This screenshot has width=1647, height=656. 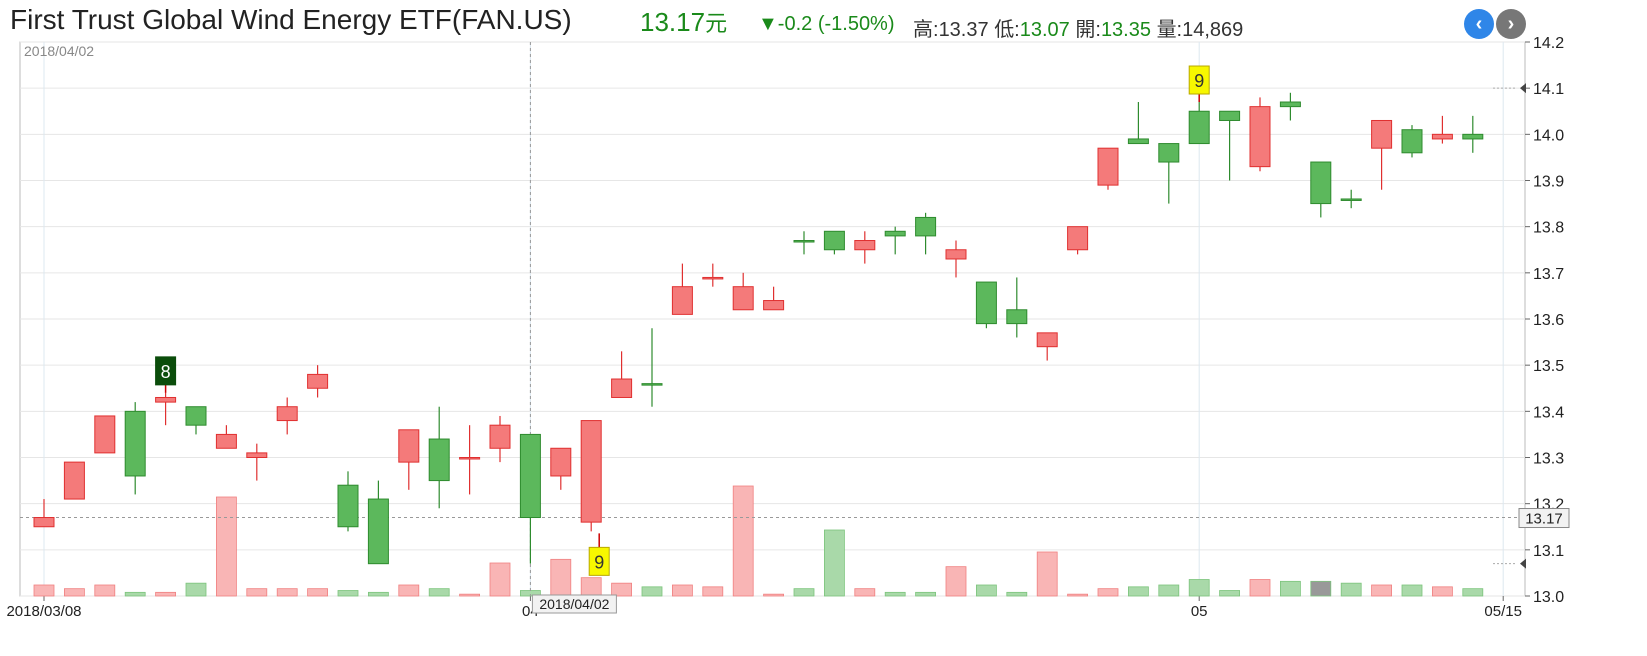 What do you see at coordinates (1548, 274) in the screenshot?
I see `y-tick-label: 13.7` at bounding box center [1548, 274].